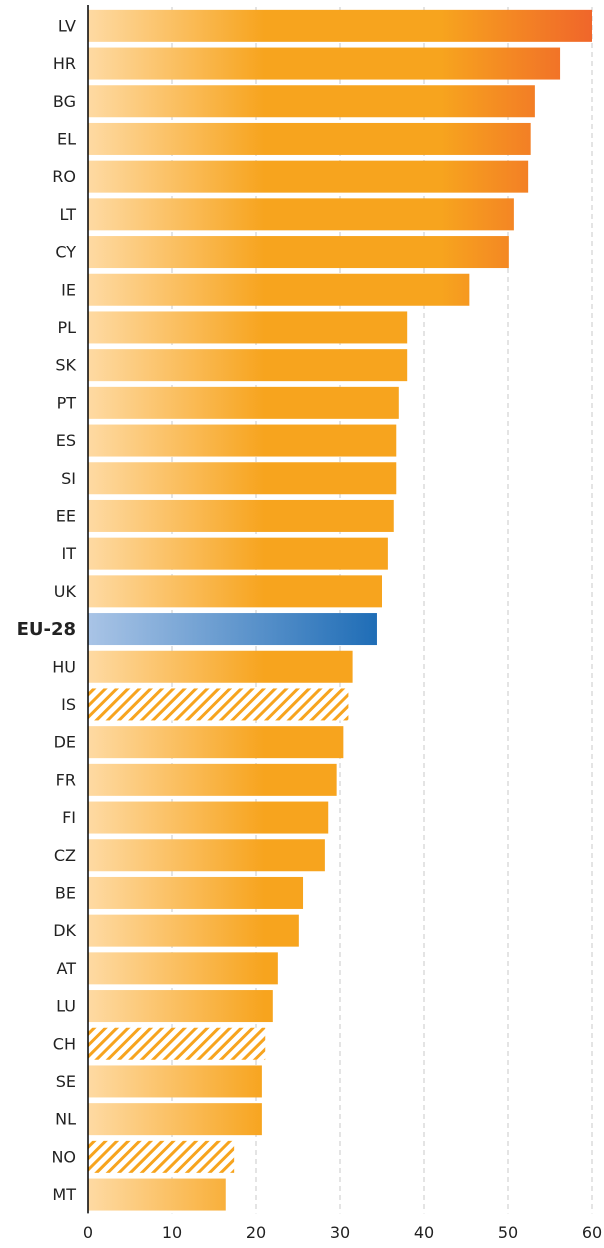 This screenshot has height=1248, width=604. I want to click on y-tick-label: FI, so click(69, 817).